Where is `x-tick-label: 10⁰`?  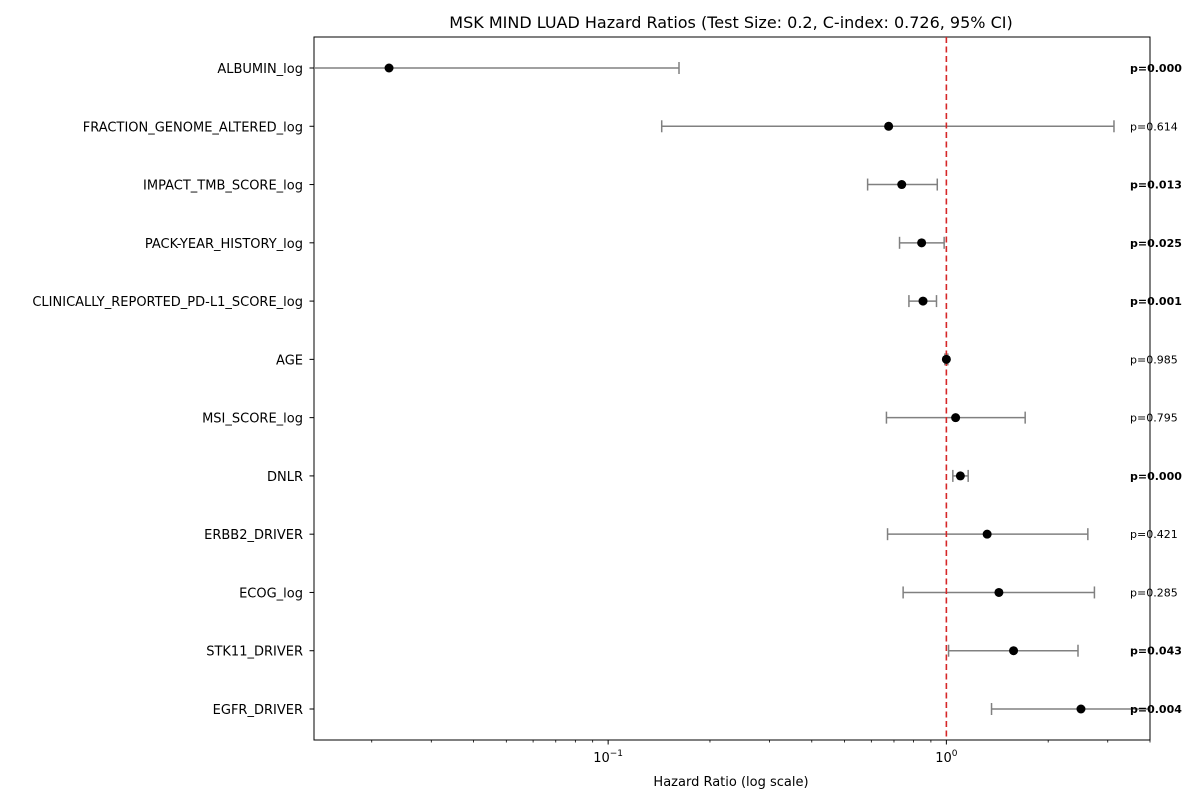
x-tick-label: 10⁰ is located at coordinates (946, 757).